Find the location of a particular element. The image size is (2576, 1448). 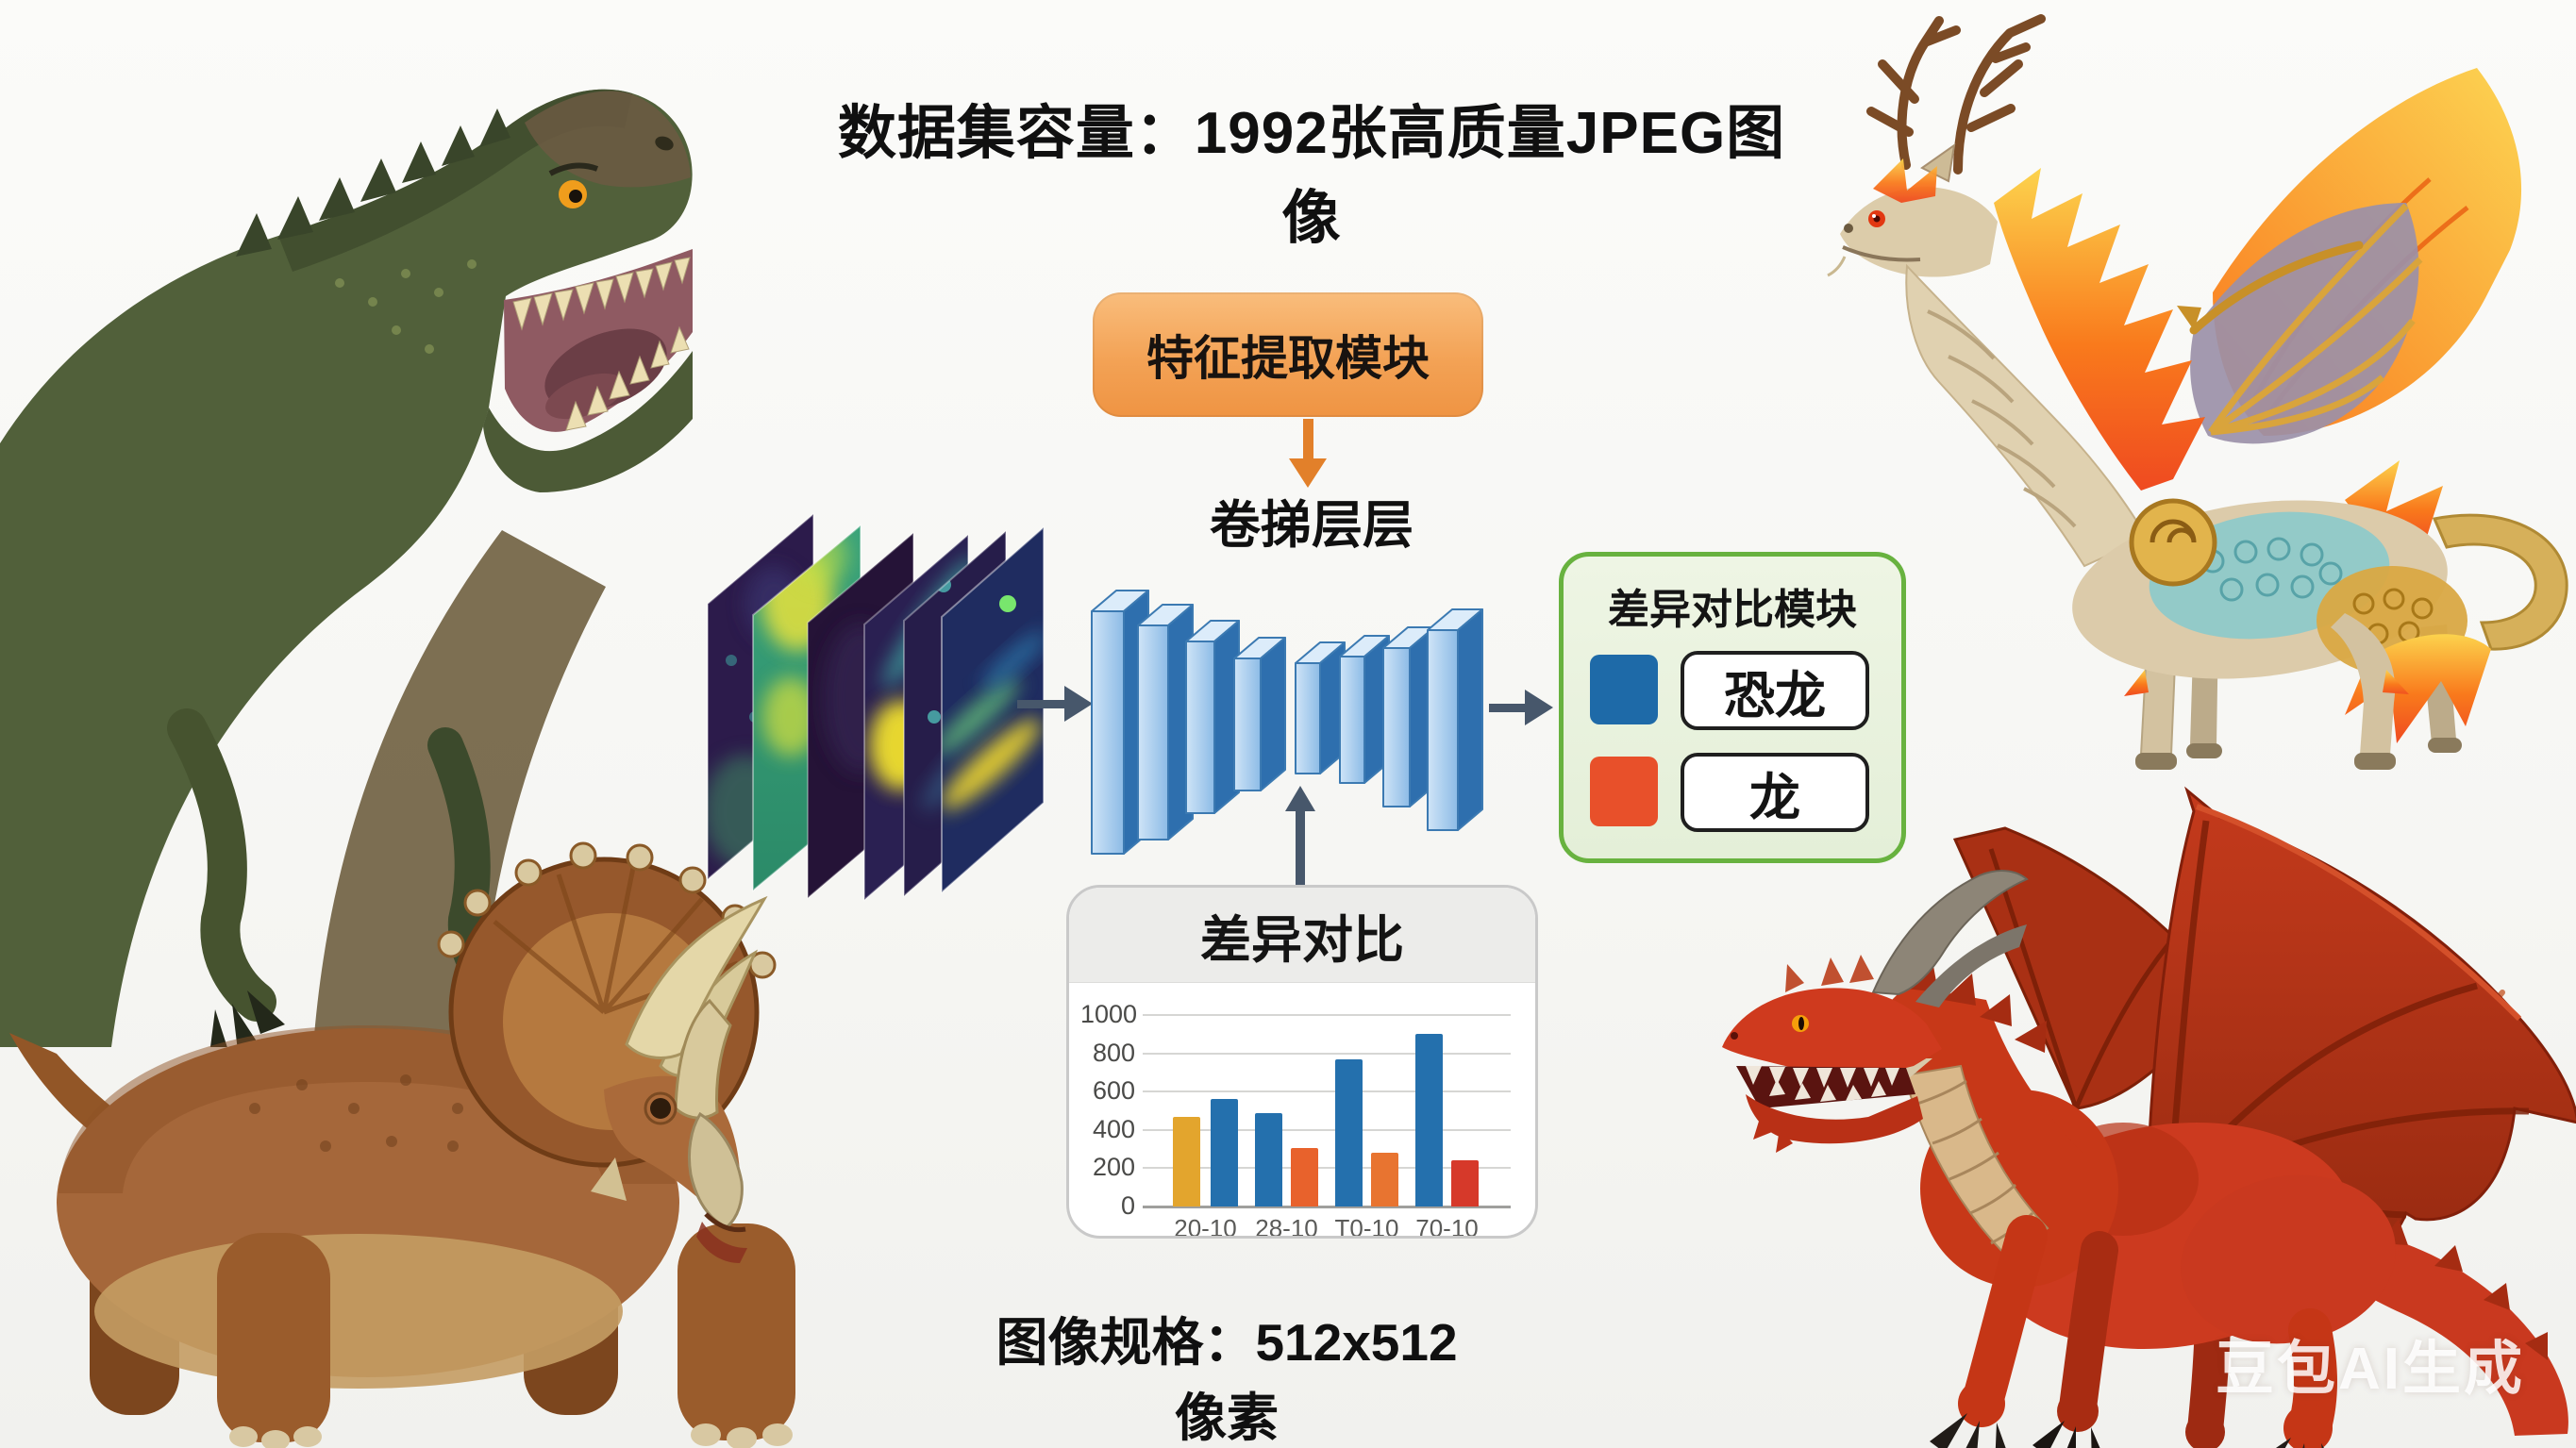

arrow-down-head-icon is located at coordinates (1308, 473).